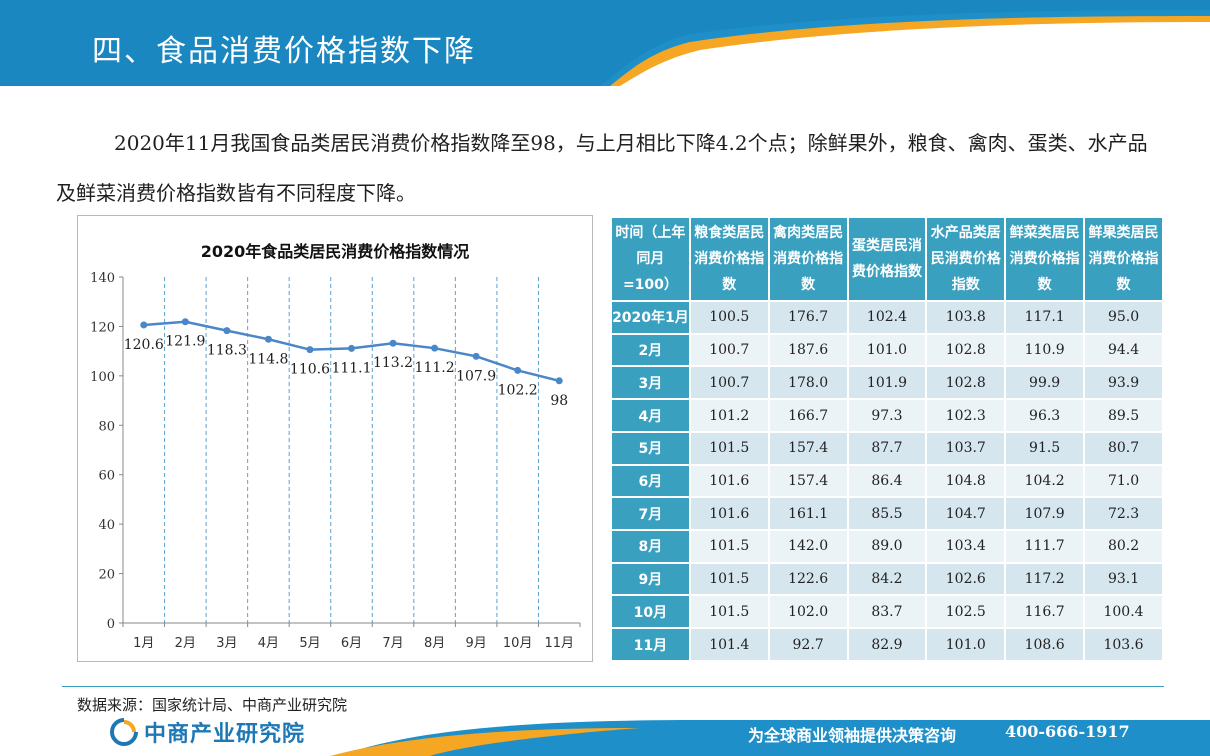 The image size is (1210, 756). What do you see at coordinates (1045, 448) in the screenshot?
I see `table-cell: 91.5` at bounding box center [1045, 448].